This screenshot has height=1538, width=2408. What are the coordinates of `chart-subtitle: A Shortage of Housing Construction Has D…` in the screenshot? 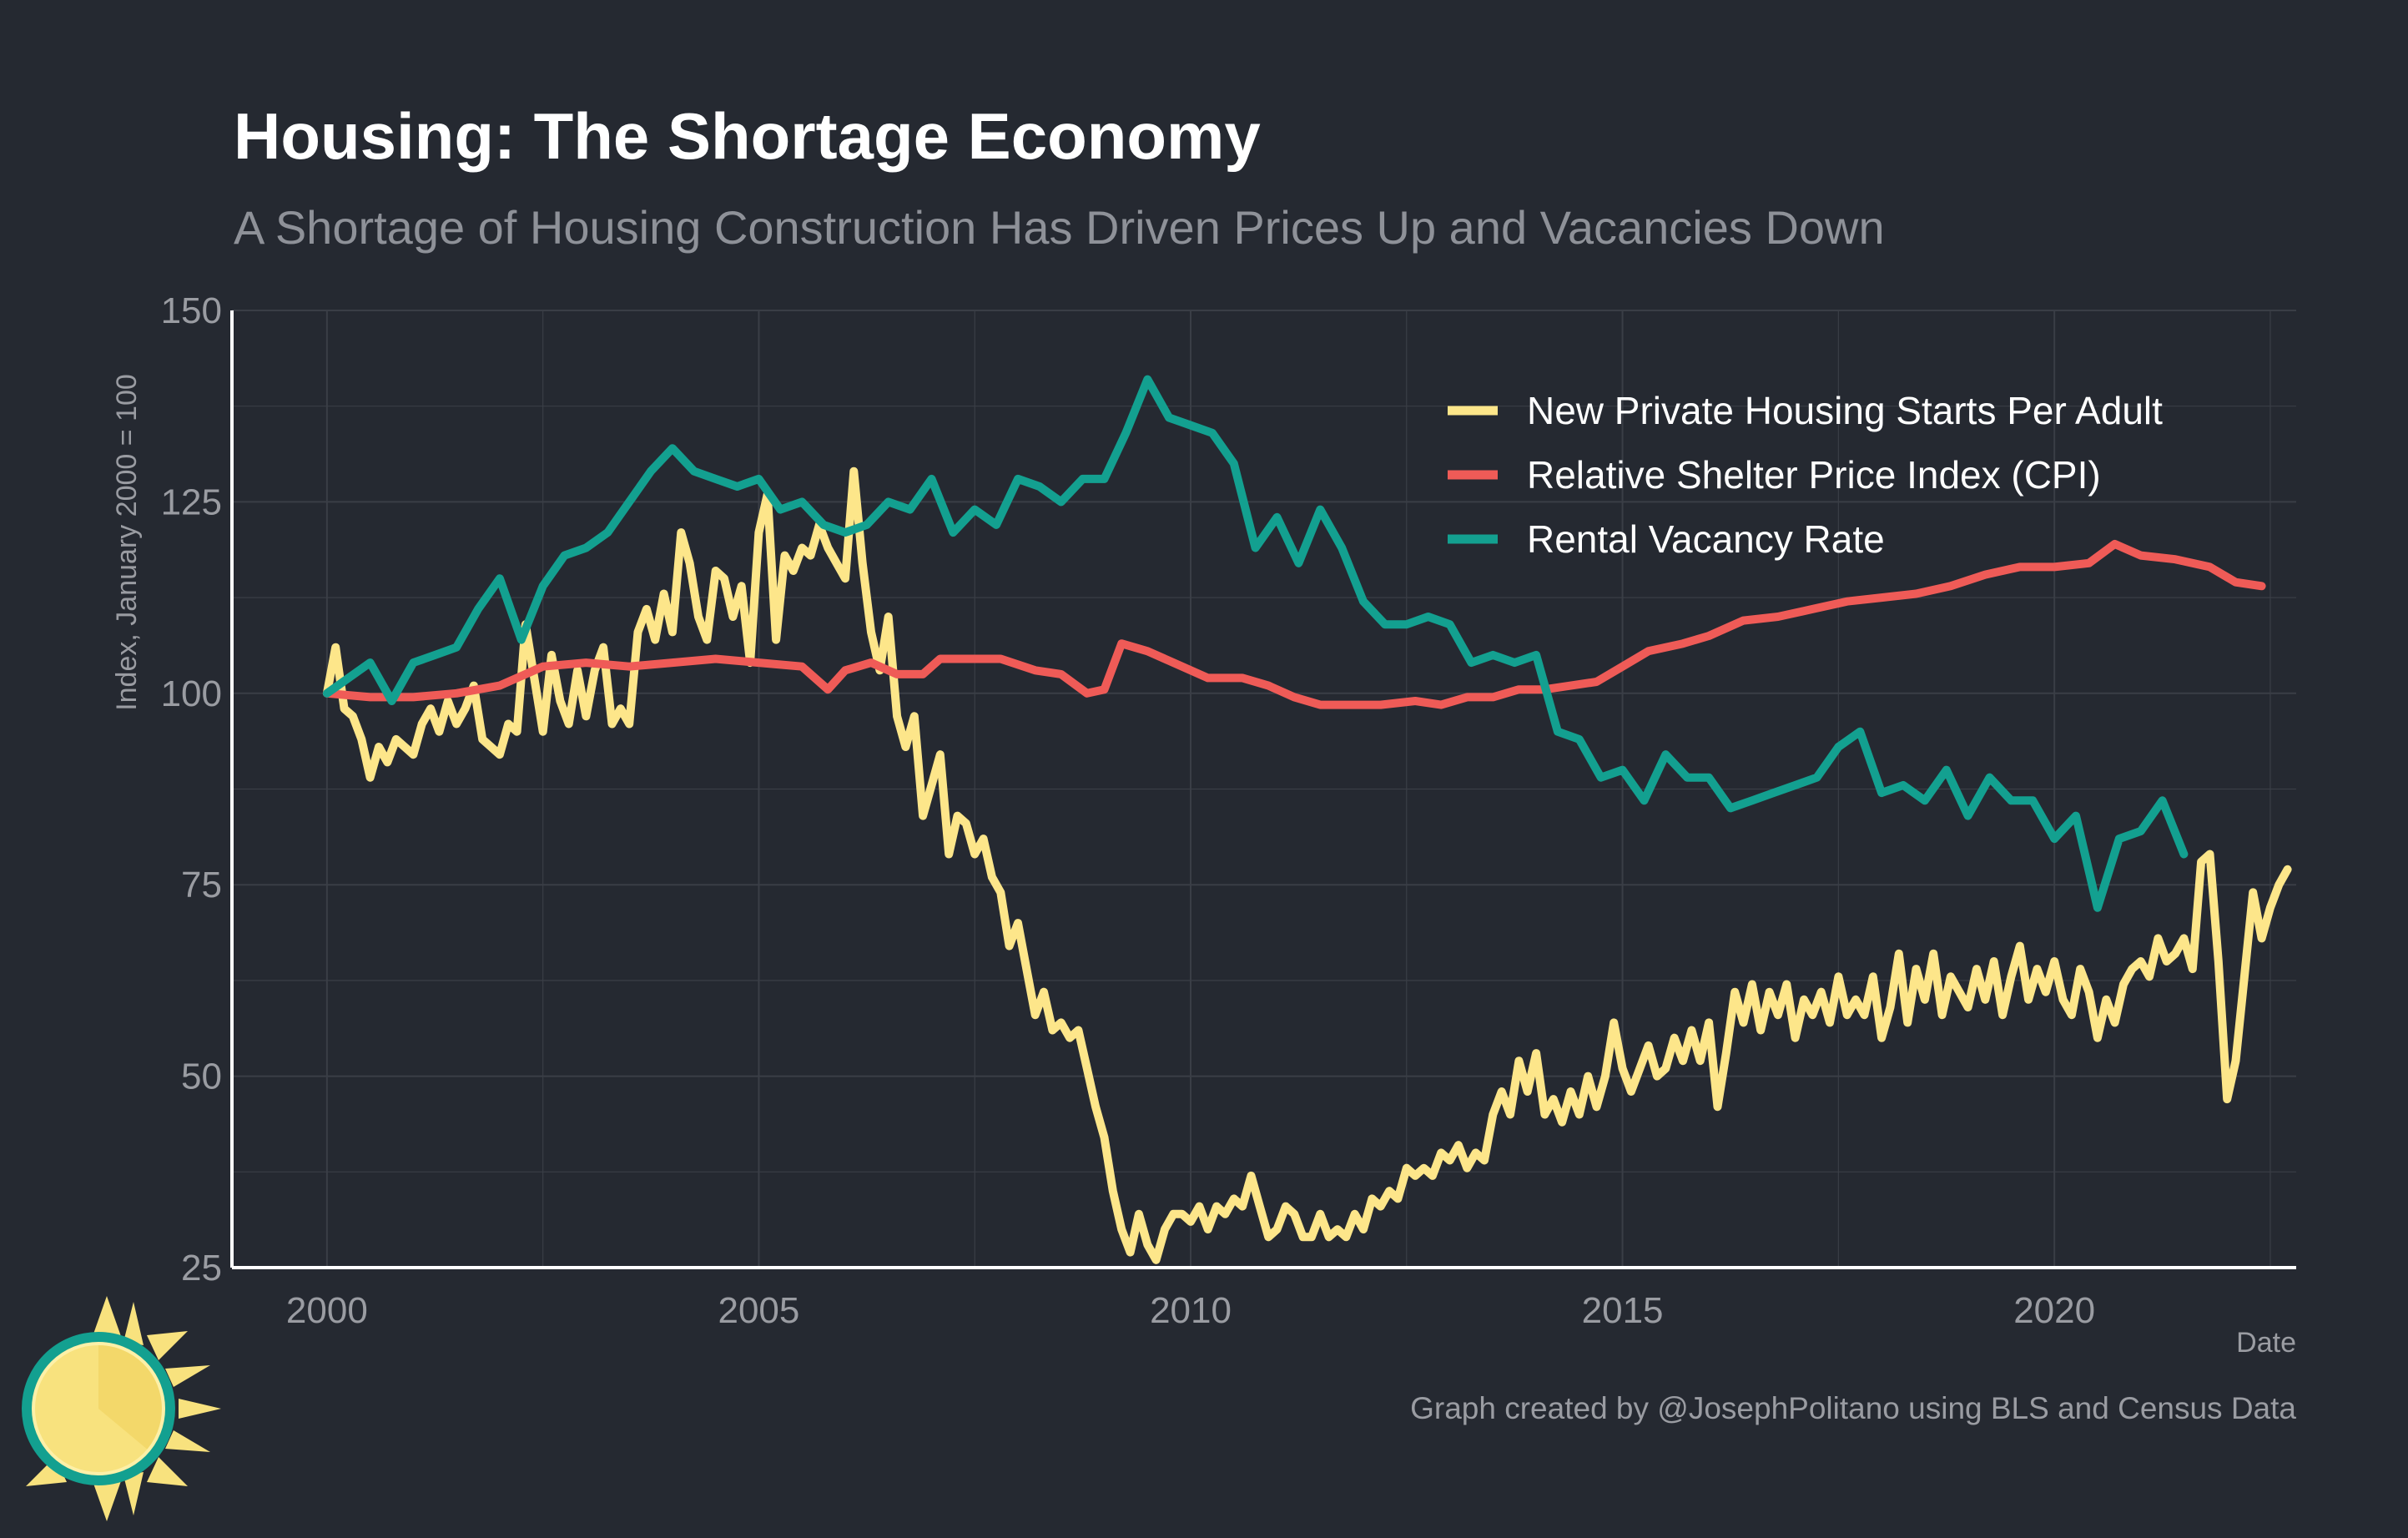 It's located at (1059, 227).